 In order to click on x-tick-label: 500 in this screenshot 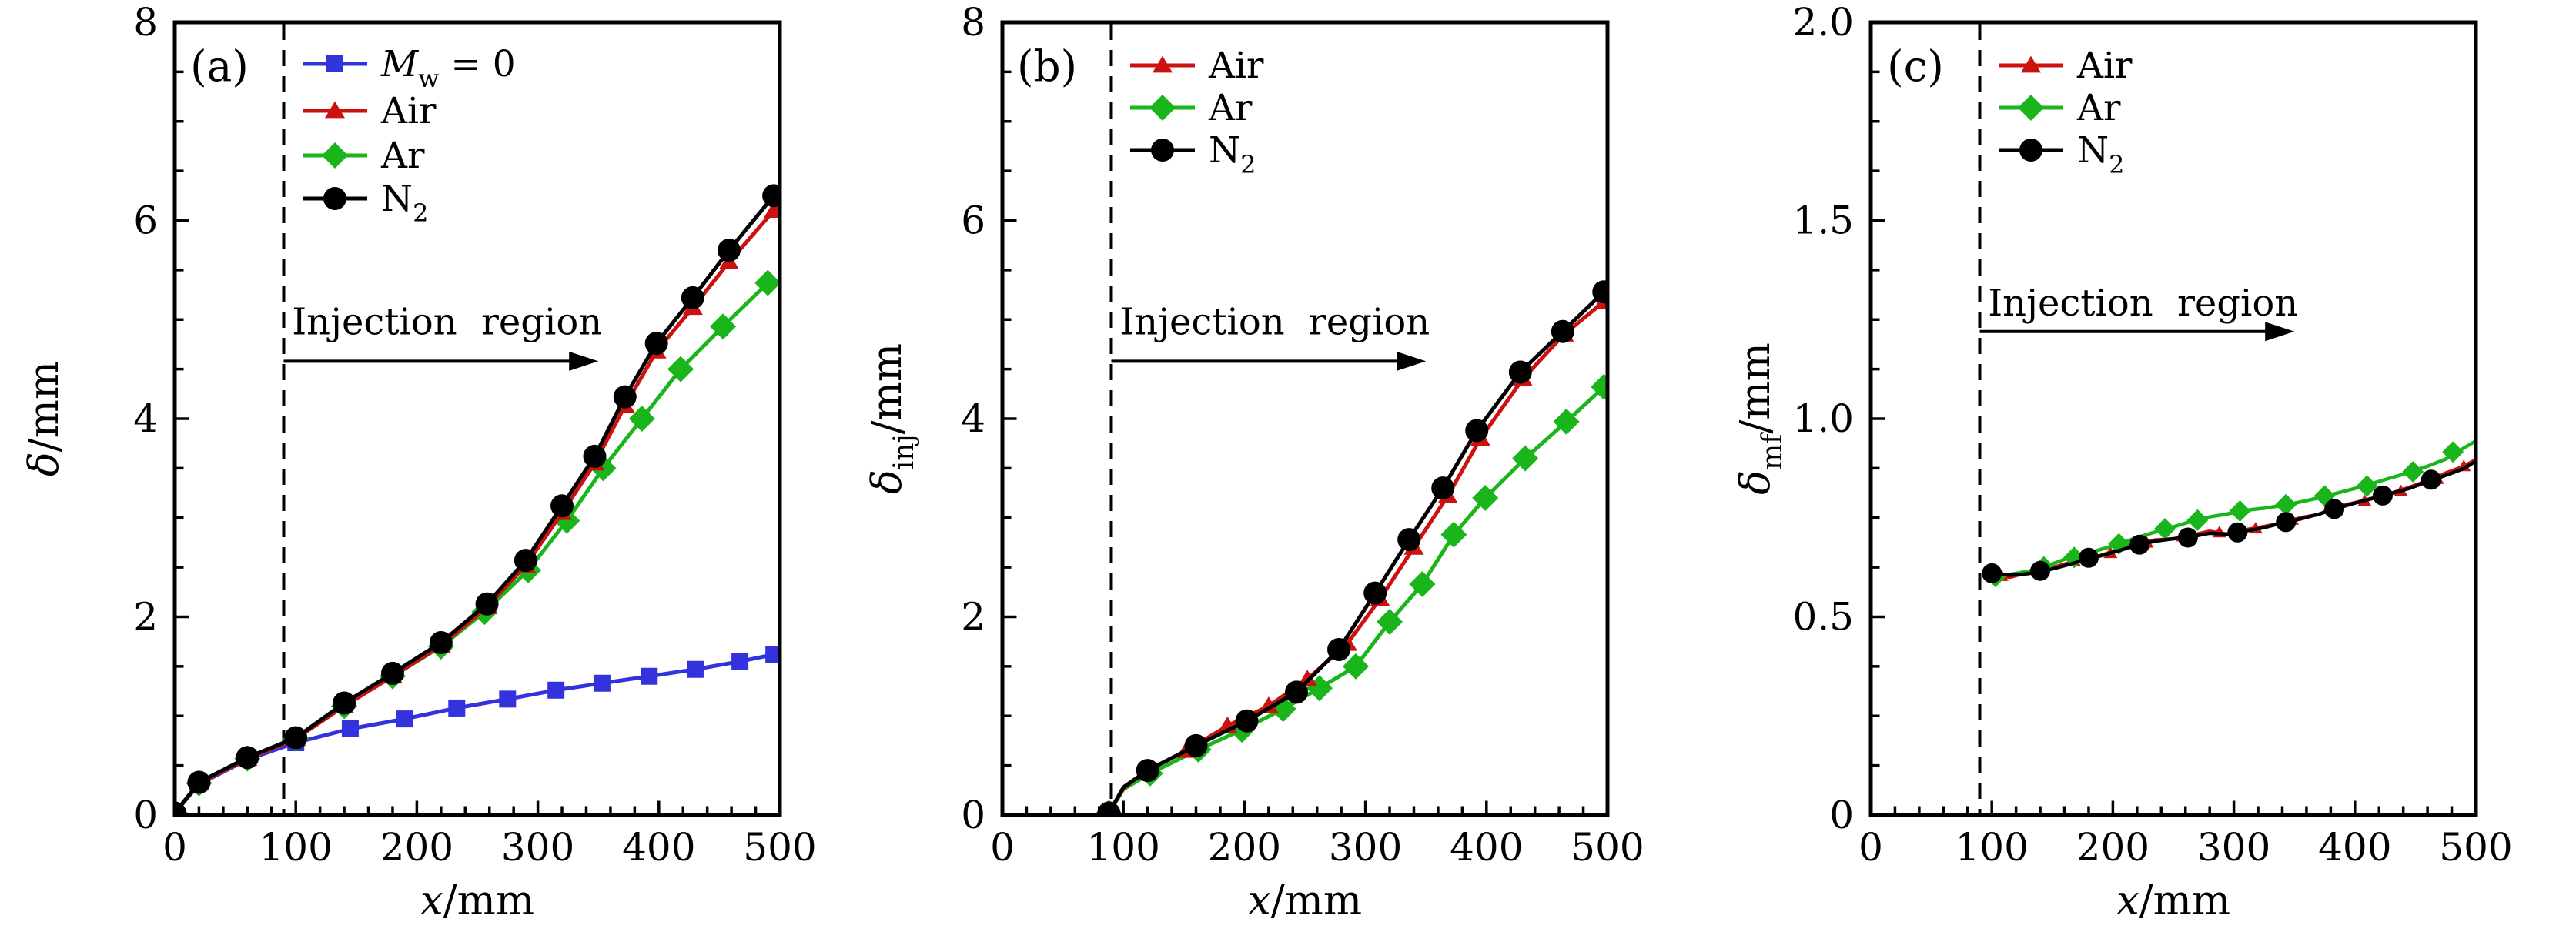, I will do `click(1608, 847)`.